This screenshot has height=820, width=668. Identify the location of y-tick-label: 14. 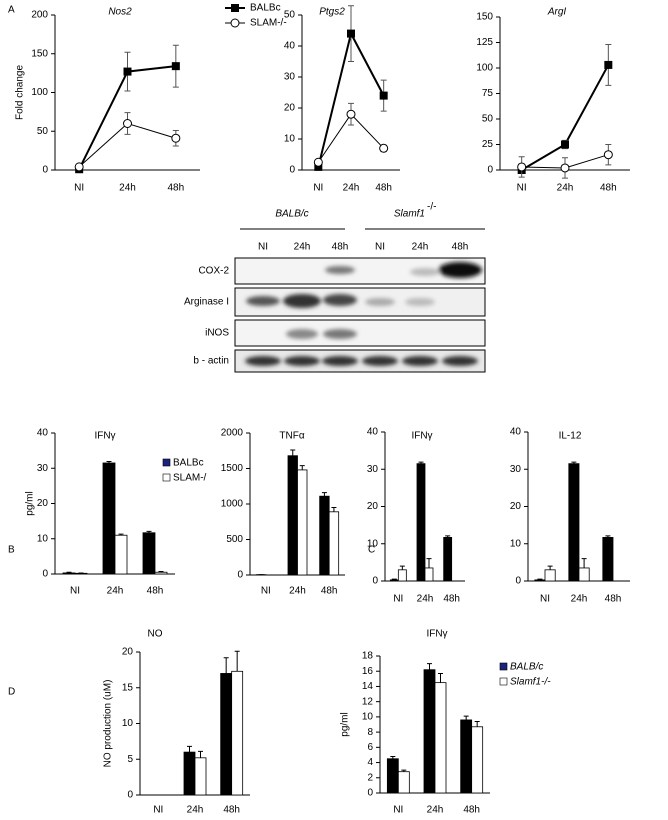
(368, 686).